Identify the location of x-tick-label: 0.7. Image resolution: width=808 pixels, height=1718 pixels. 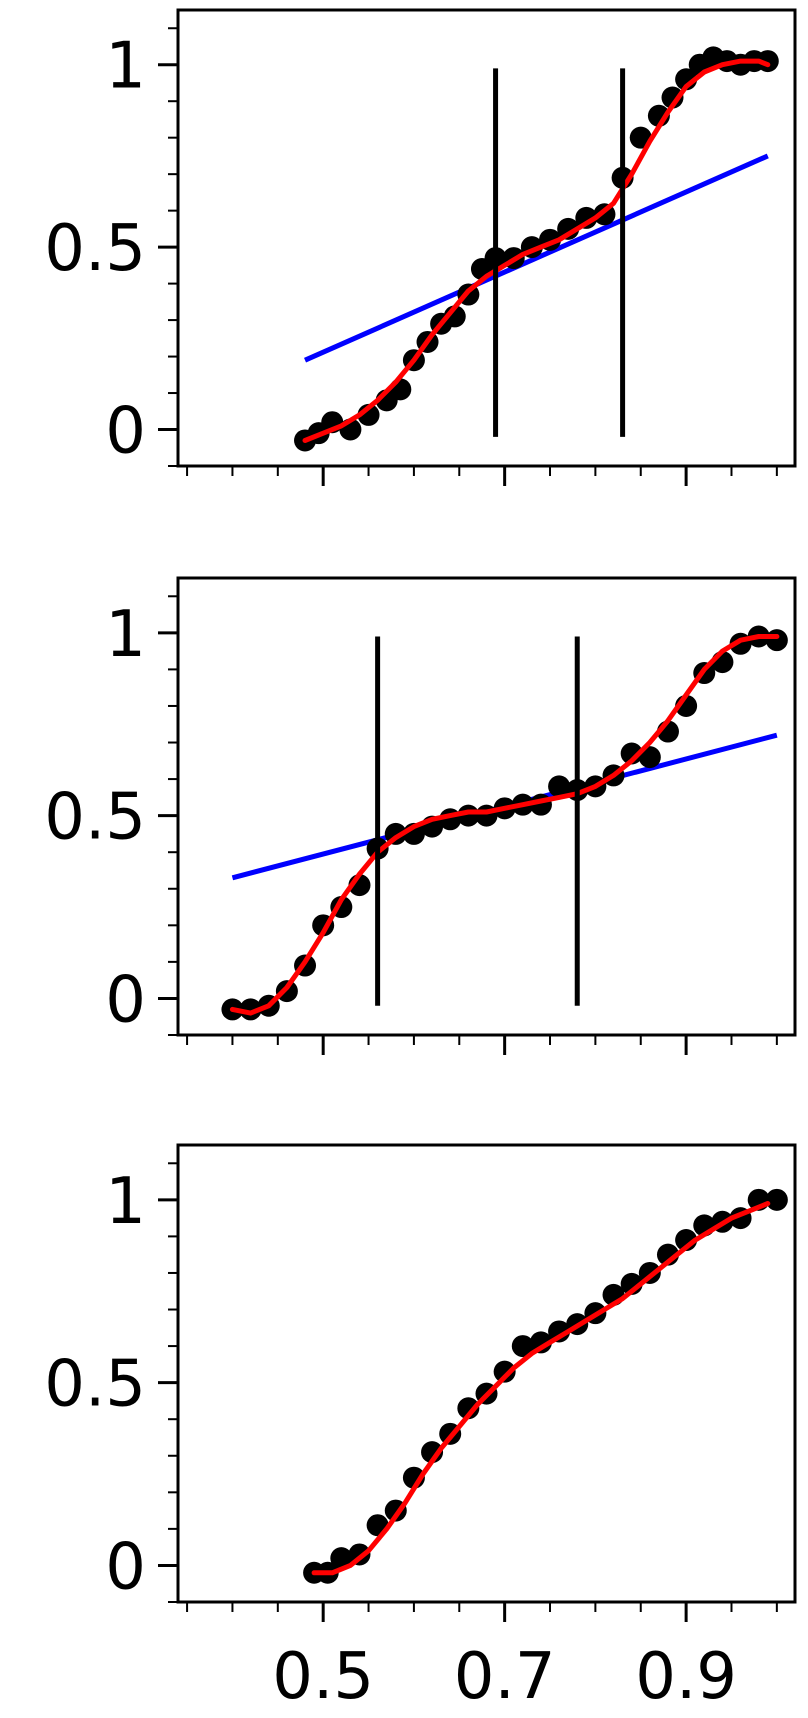
(505, 1677).